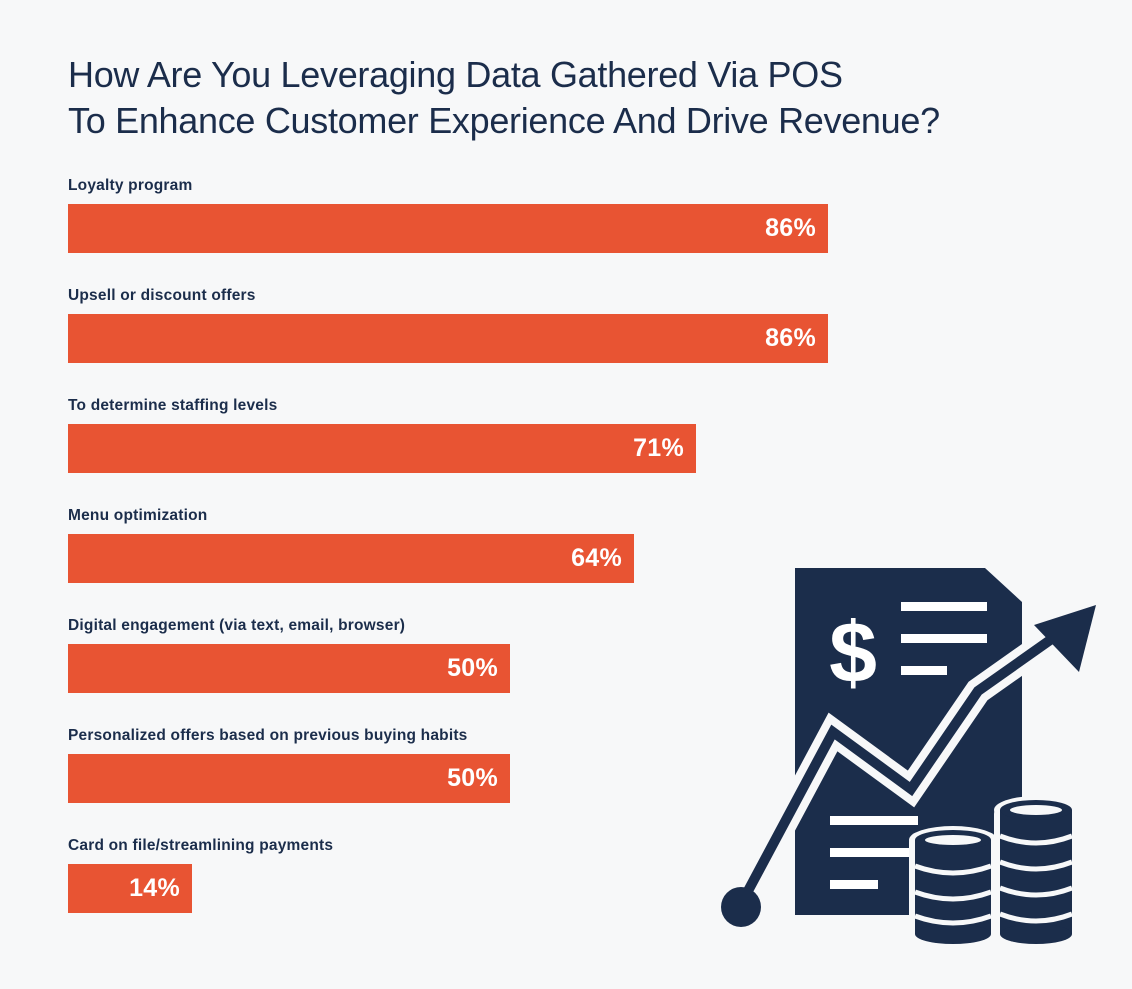  What do you see at coordinates (162, 295) in the screenshot?
I see `category-label: Upsell or discount offers` at bounding box center [162, 295].